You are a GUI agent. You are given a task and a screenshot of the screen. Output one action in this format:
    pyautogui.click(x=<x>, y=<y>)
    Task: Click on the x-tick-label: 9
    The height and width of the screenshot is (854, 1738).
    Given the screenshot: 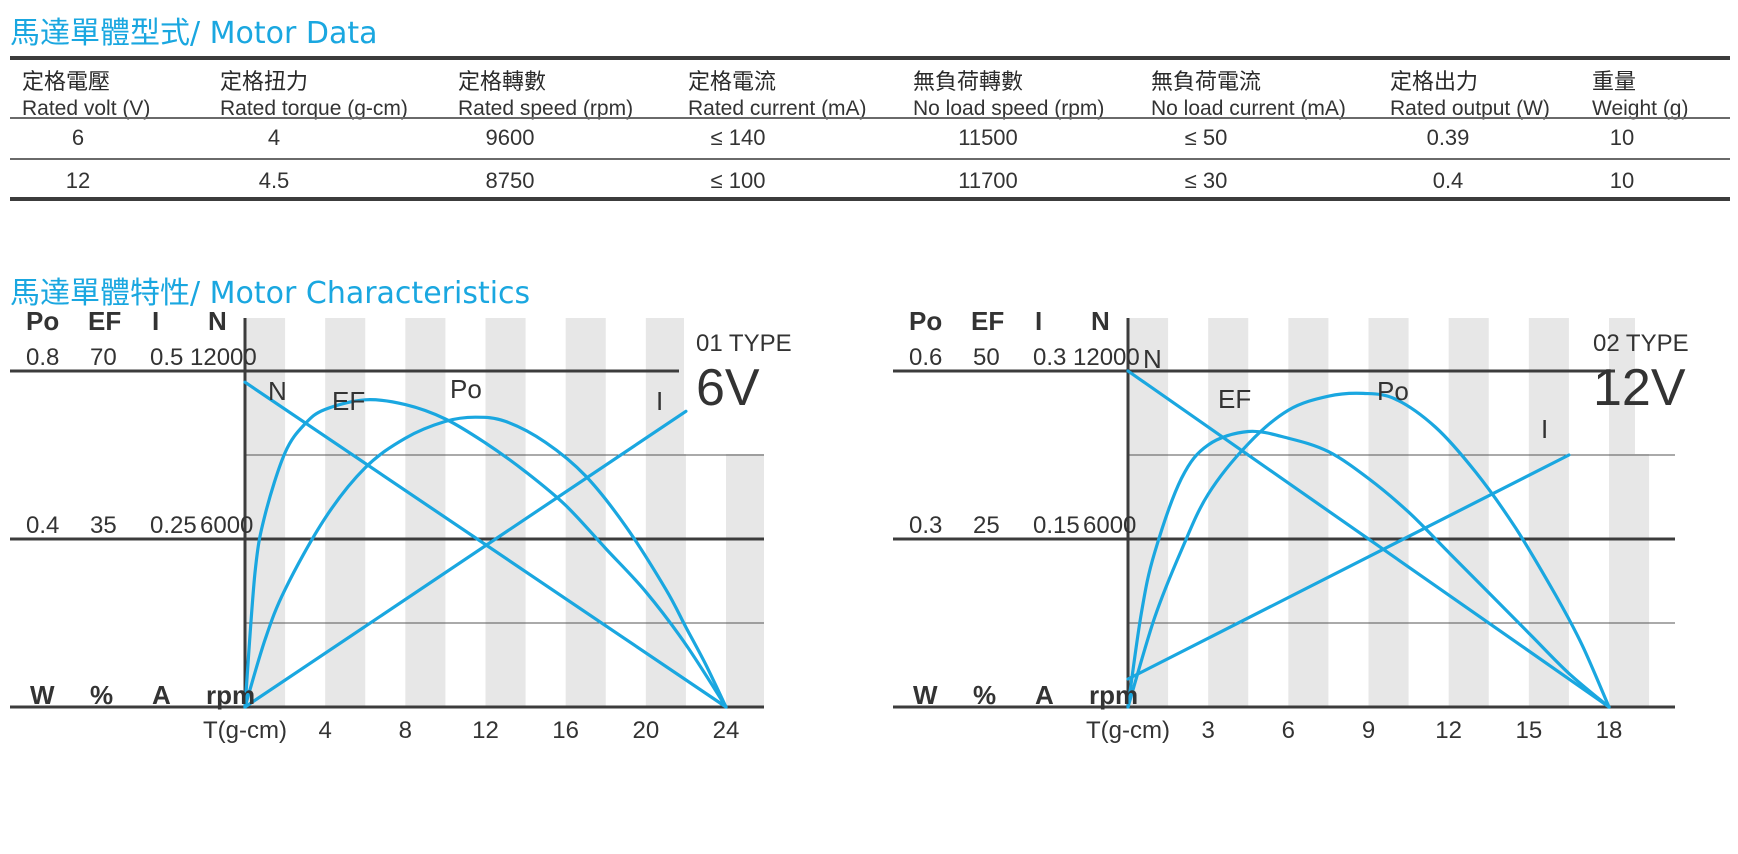 What is the action you would take?
    pyautogui.click(x=1368, y=730)
    